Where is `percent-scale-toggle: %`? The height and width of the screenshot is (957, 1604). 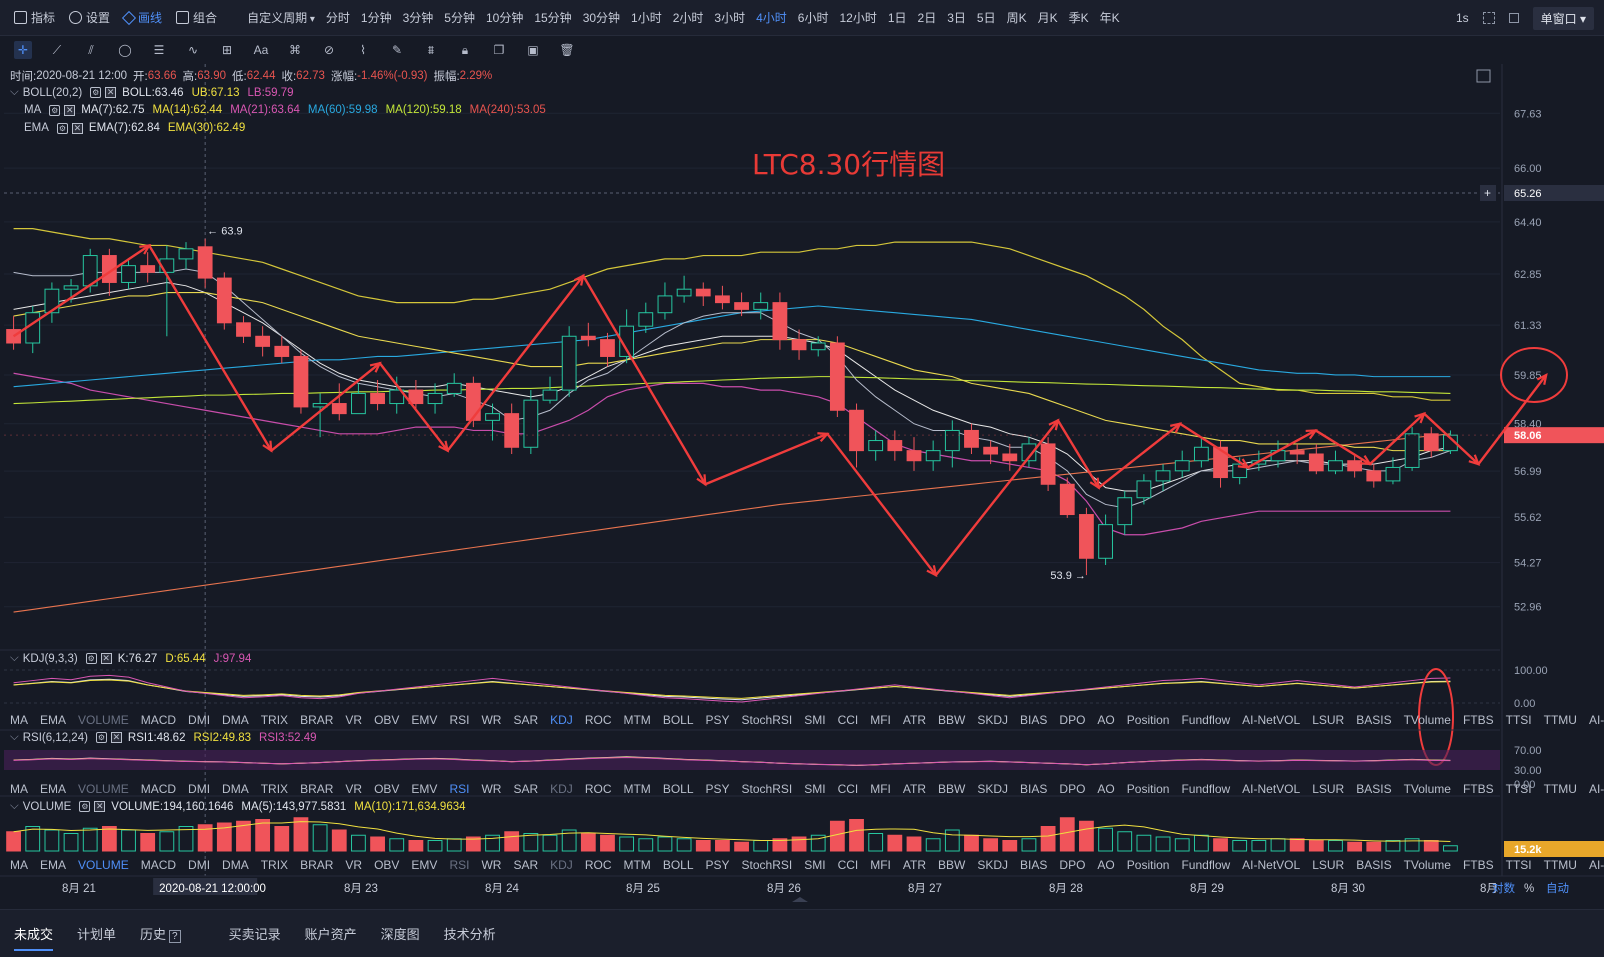
percent-scale-toggle: % is located at coordinates (1529, 889).